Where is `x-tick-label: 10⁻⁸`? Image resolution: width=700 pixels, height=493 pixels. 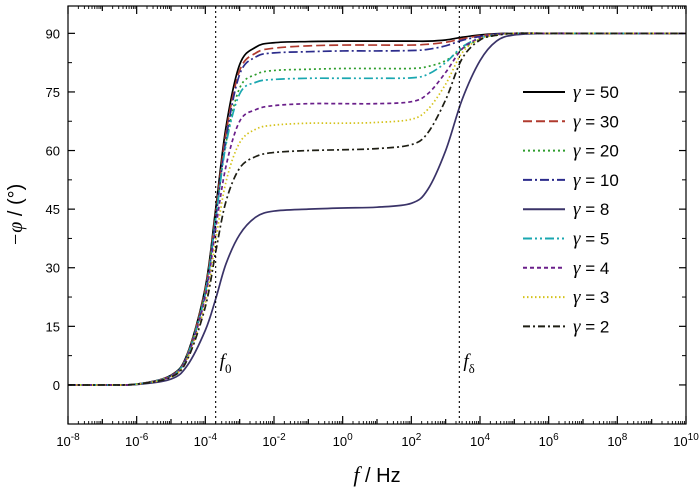 x-tick-label: 10⁻⁸ is located at coordinates (68, 440).